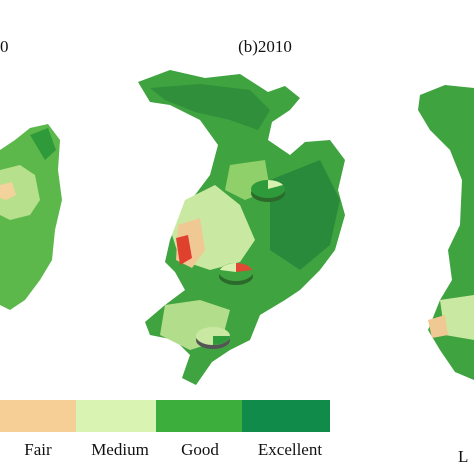 This screenshot has height=474, width=474. Describe the element at coordinates (4, 46) in the screenshot. I see `panel-title: 0` at that location.